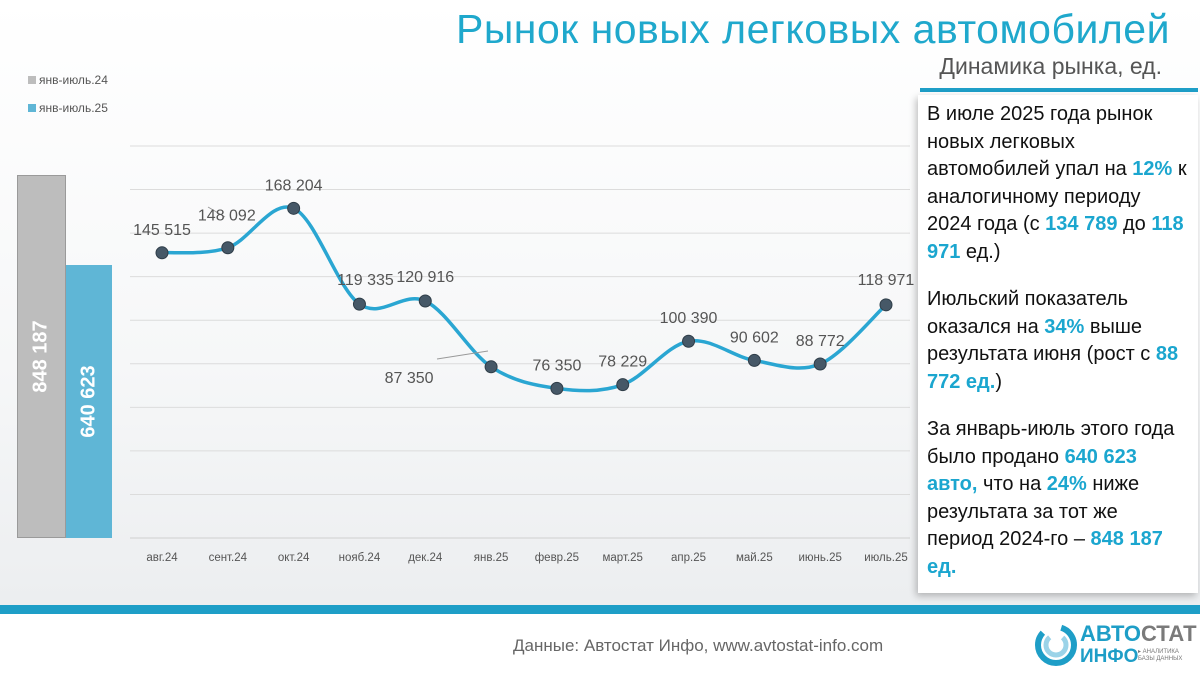 This screenshot has height=677, width=1200. Describe the element at coordinates (162, 558) in the screenshot. I see `x-tick-label: авг.24` at that location.